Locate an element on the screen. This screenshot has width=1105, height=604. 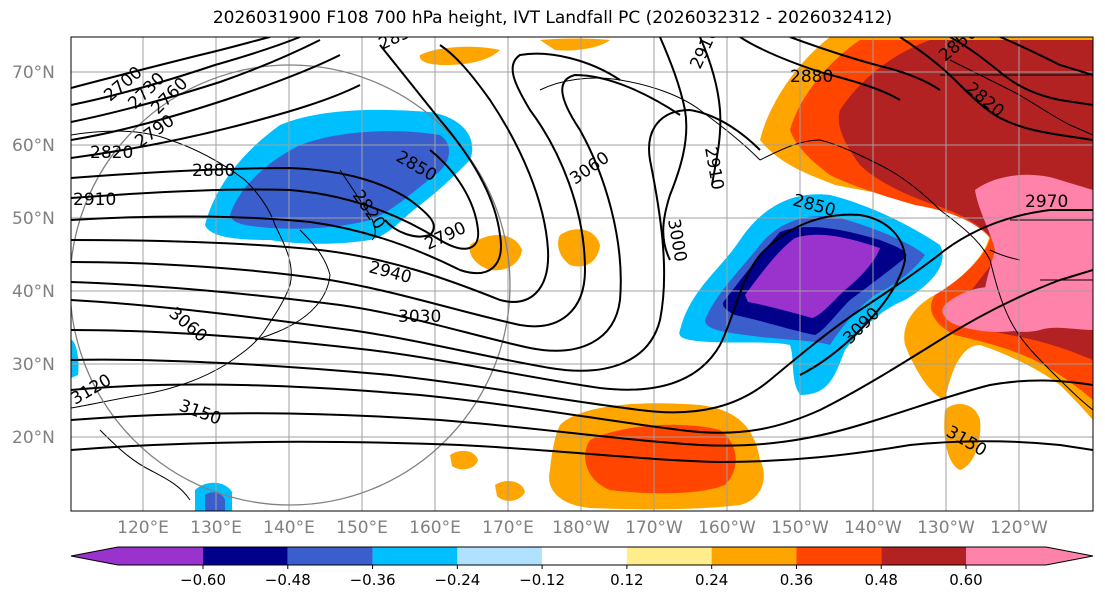
lon-label: 160°E is located at coordinates (435, 528).